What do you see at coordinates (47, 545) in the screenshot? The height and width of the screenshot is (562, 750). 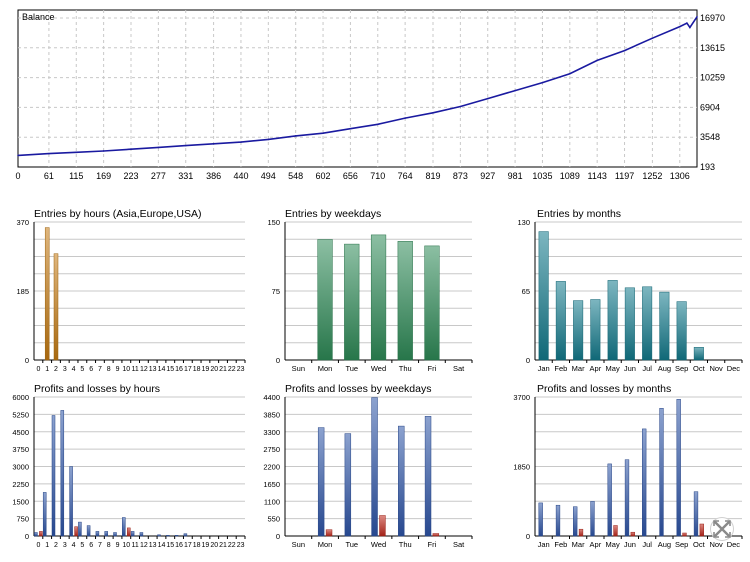 I see `pl-by-hours-x-tick-label: 1` at bounding box center [47, 545].